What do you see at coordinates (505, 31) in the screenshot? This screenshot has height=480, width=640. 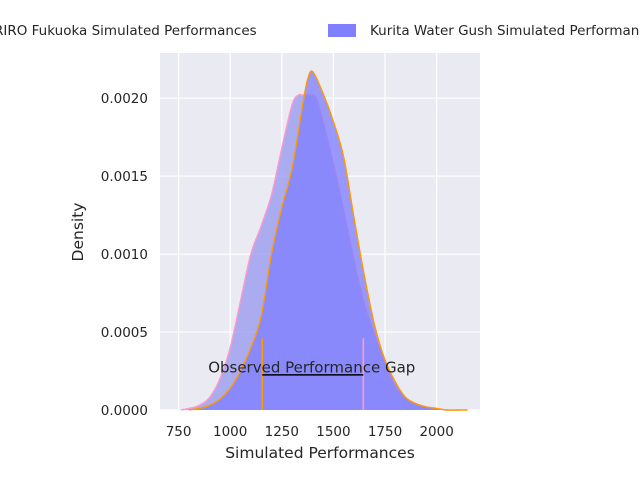 I see `legend-label-kurita: Kurita Water Gush Simulated Performances` at bounding box center [505, 31].